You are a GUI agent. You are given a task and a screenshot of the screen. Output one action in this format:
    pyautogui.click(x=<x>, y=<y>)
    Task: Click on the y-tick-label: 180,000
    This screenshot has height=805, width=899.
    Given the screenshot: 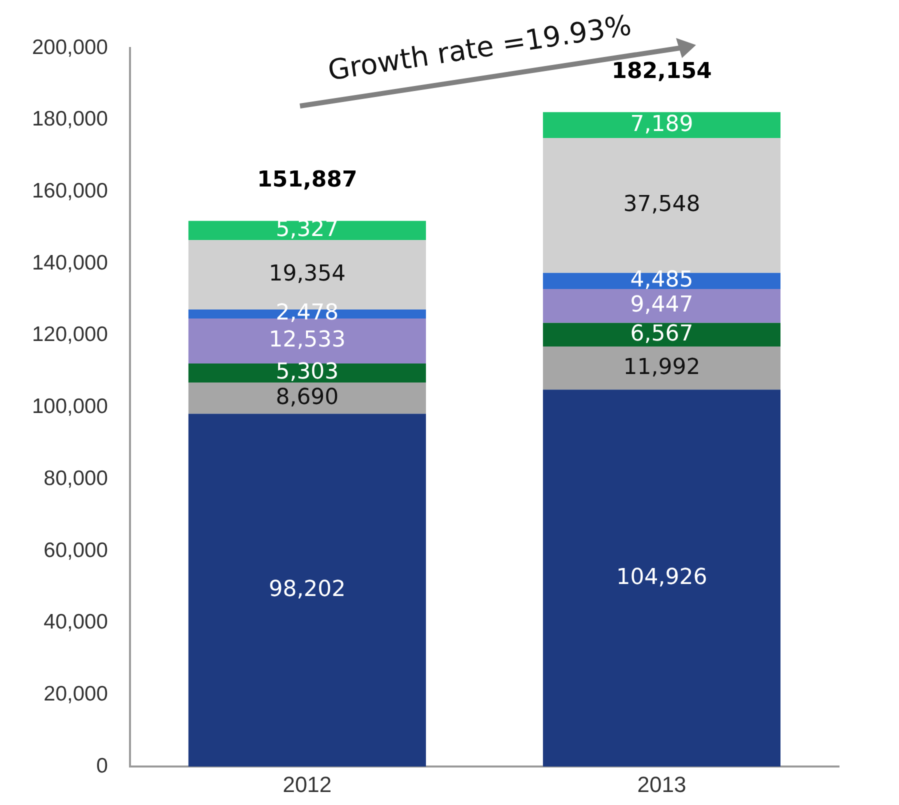 What is the action you would take?
    pyautogui.click(x=70, y=119)
    